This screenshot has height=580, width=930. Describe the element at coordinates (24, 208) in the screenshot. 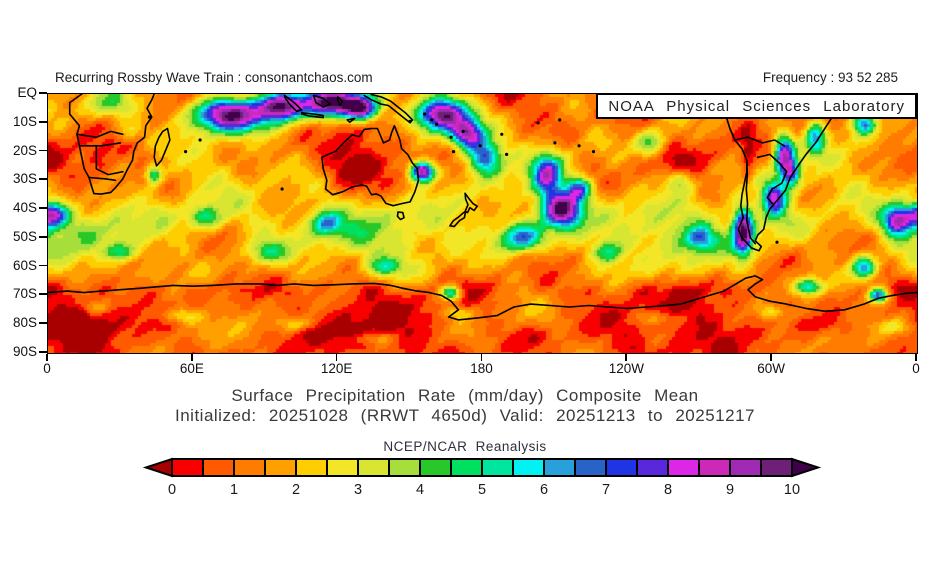

I see `y-tick-label: 40S` at that location.